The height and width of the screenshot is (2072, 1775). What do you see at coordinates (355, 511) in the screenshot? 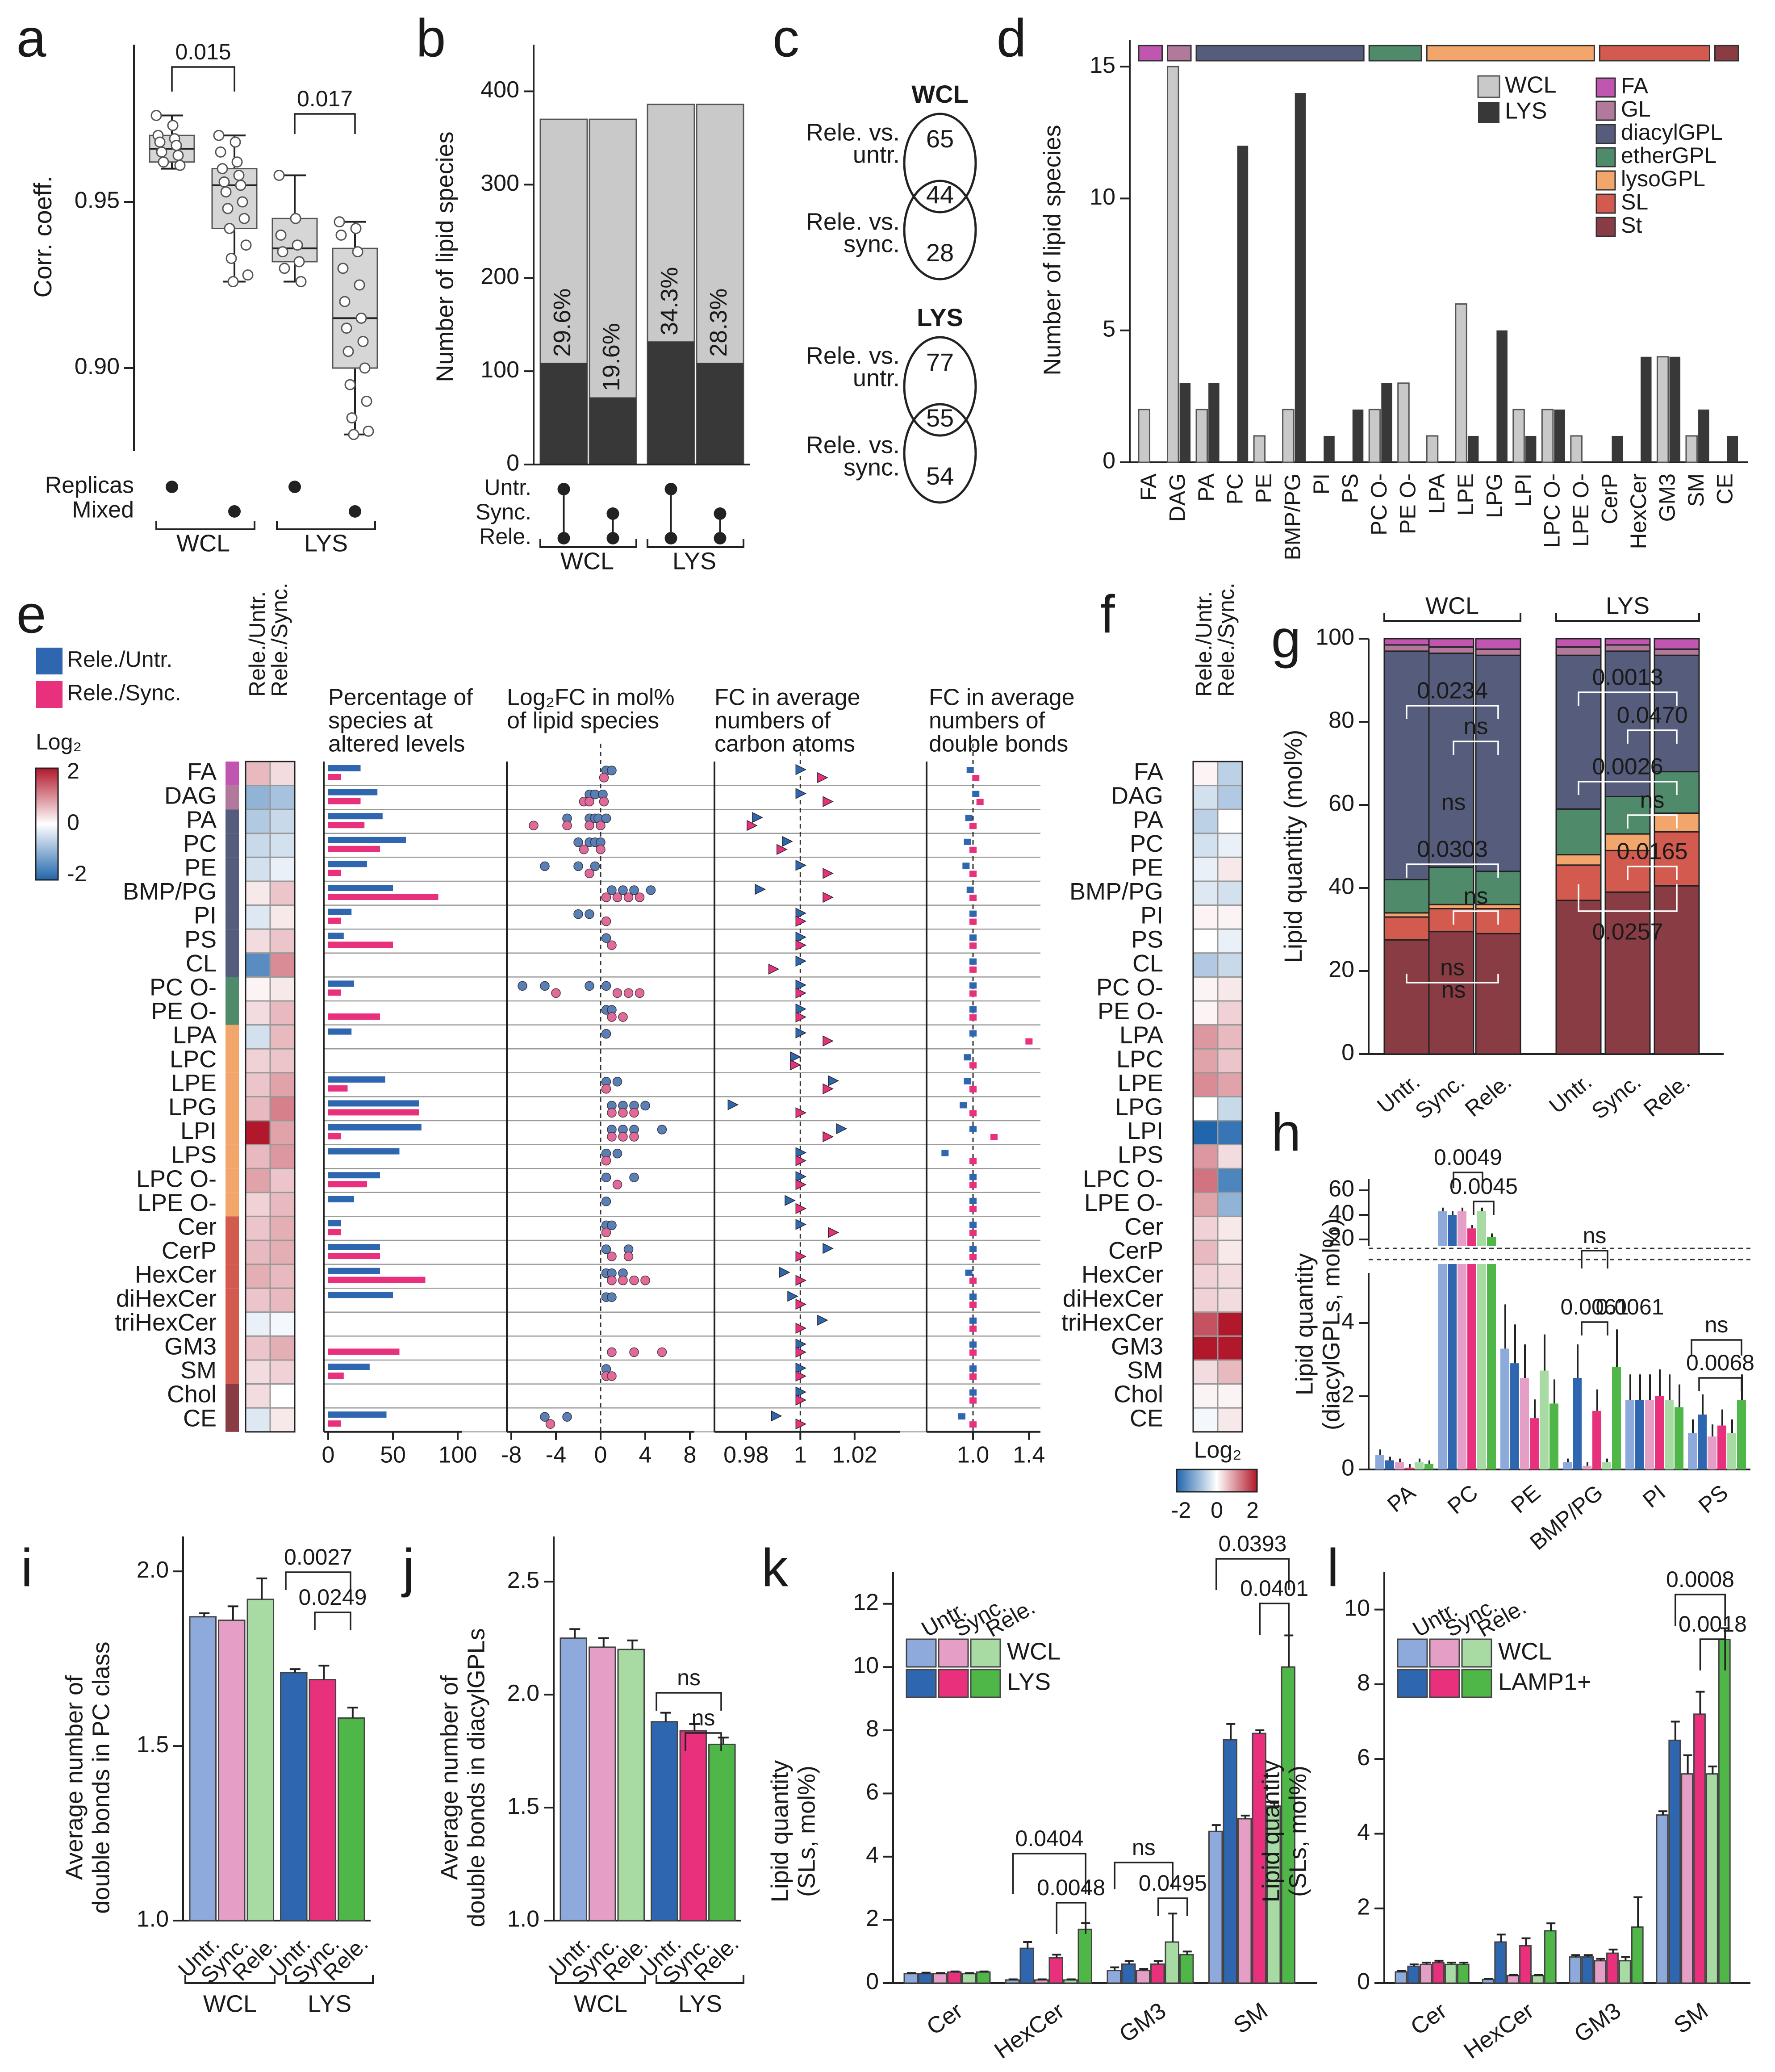
I see `a-dot` at bounding box center [355, 511].